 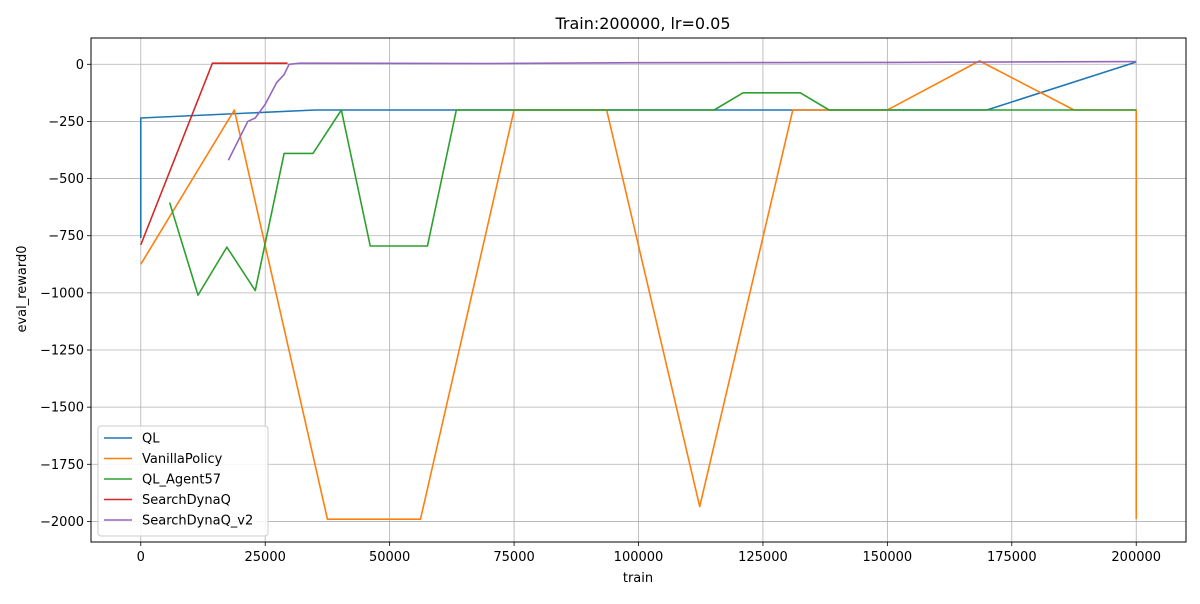 I want to click on y-tick-label: −250, so click(x=66, y=122).